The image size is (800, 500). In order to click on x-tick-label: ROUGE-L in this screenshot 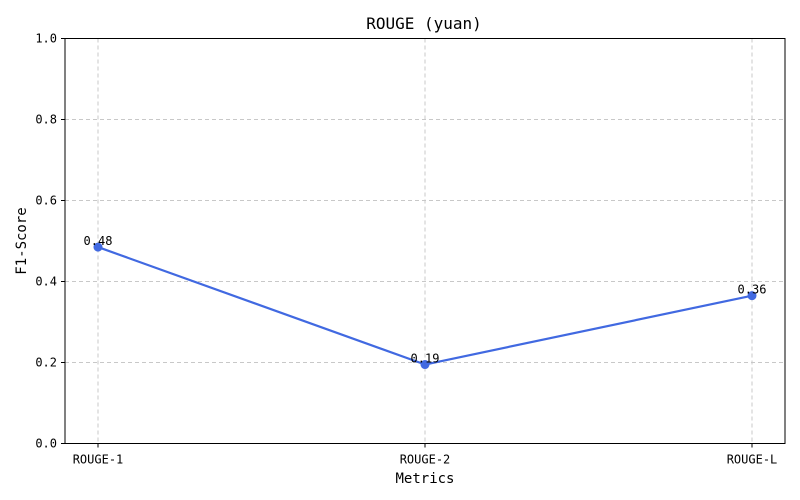, I will do `click(752, 460)`.